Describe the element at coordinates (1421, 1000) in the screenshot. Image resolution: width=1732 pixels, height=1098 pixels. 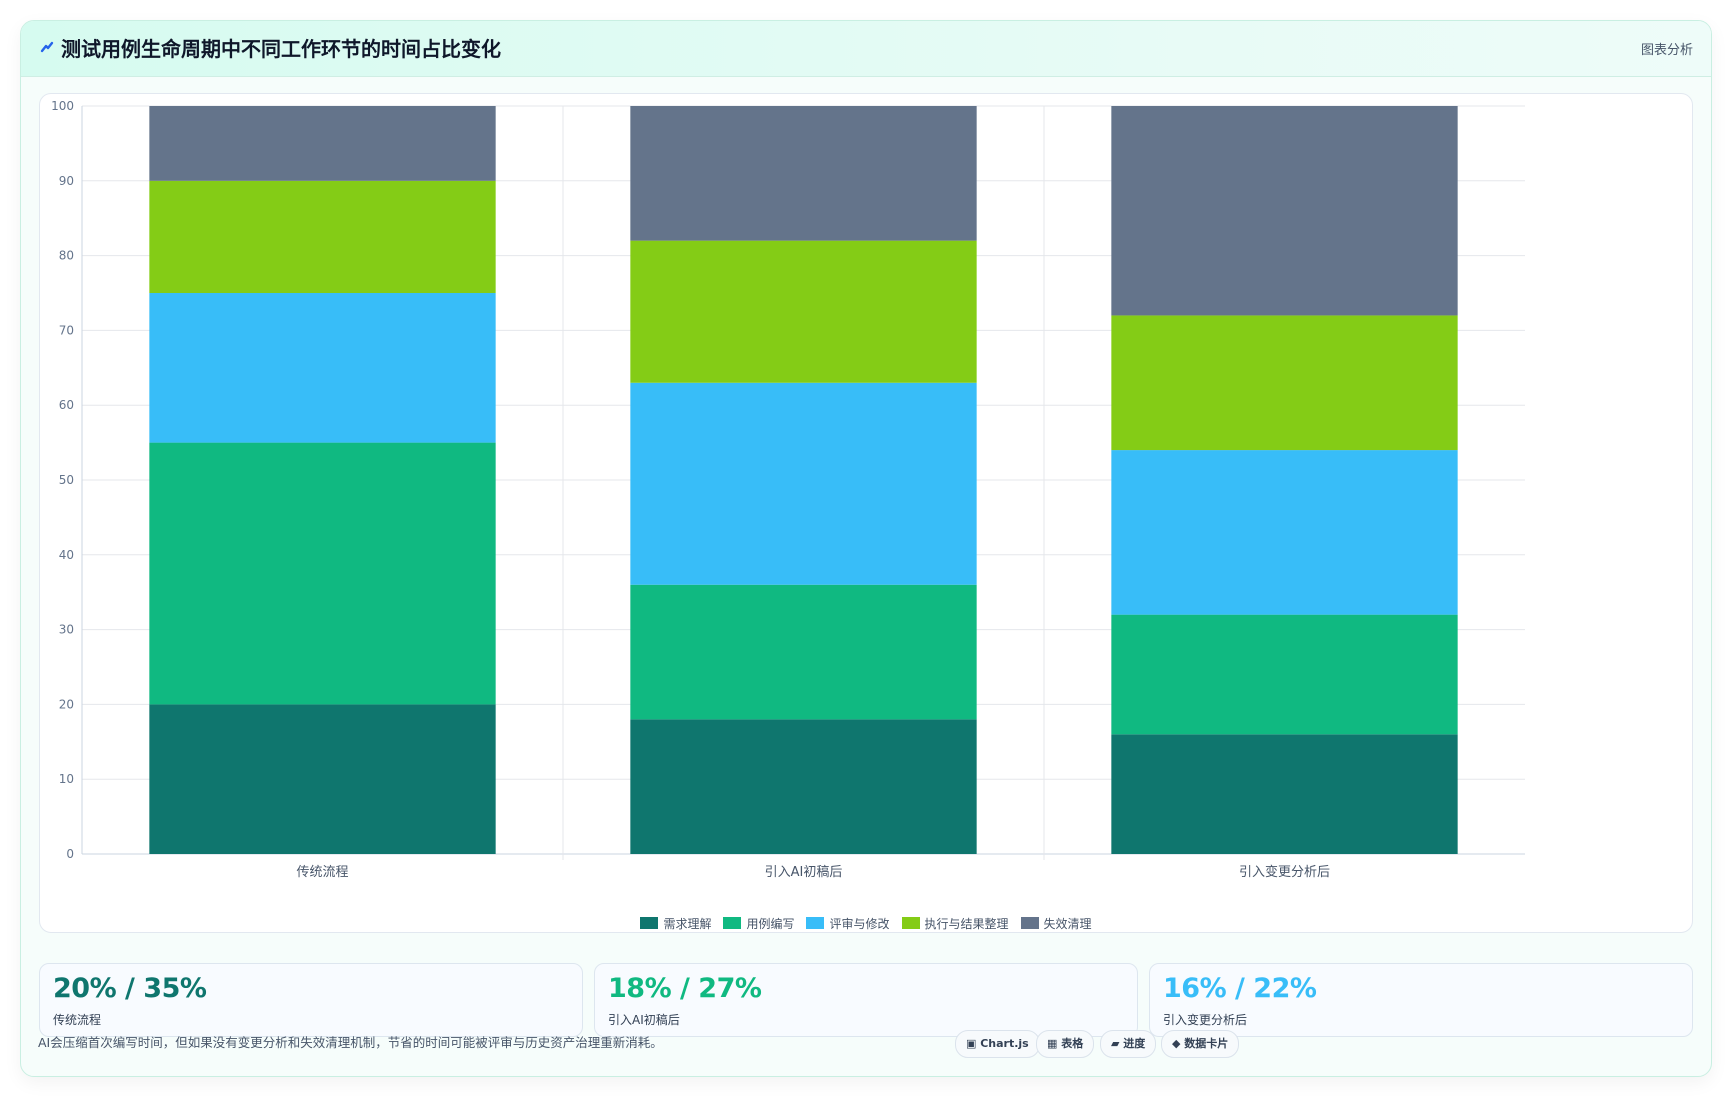
I see `stat-card-change-analysis: 16% / 22% 引入变更分析后` at that location.